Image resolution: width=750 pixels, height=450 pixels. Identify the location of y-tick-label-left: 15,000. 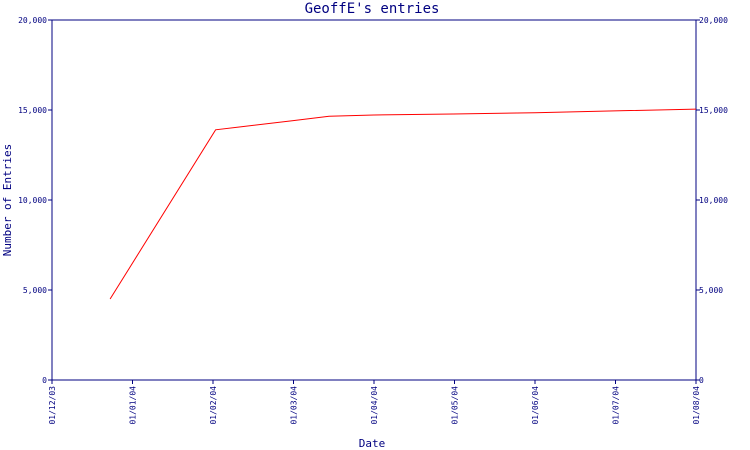
(32, 110).